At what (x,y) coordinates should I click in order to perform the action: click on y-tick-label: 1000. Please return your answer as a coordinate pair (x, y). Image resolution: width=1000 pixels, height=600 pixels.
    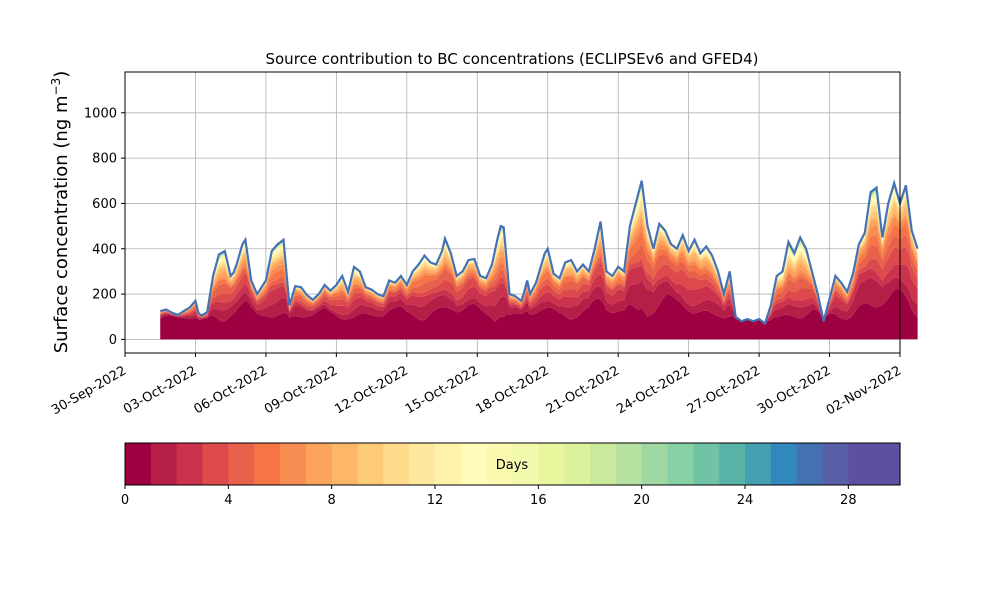
    Looking at the image, I should click on (100, 113).